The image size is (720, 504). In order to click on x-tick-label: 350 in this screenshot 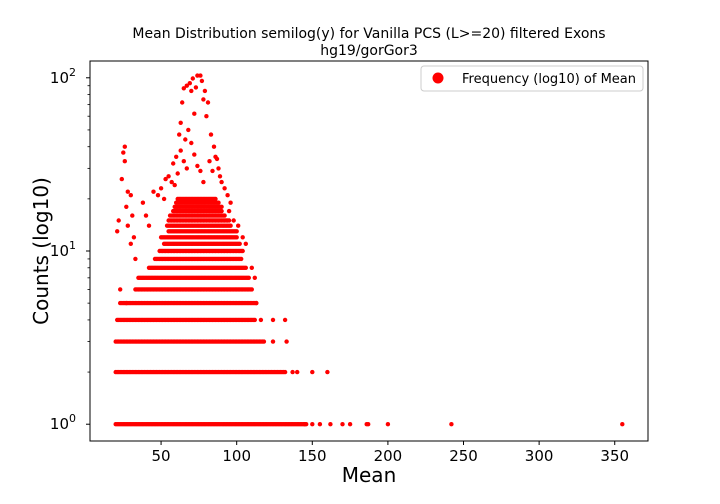, I will do `click(614, 456)`.